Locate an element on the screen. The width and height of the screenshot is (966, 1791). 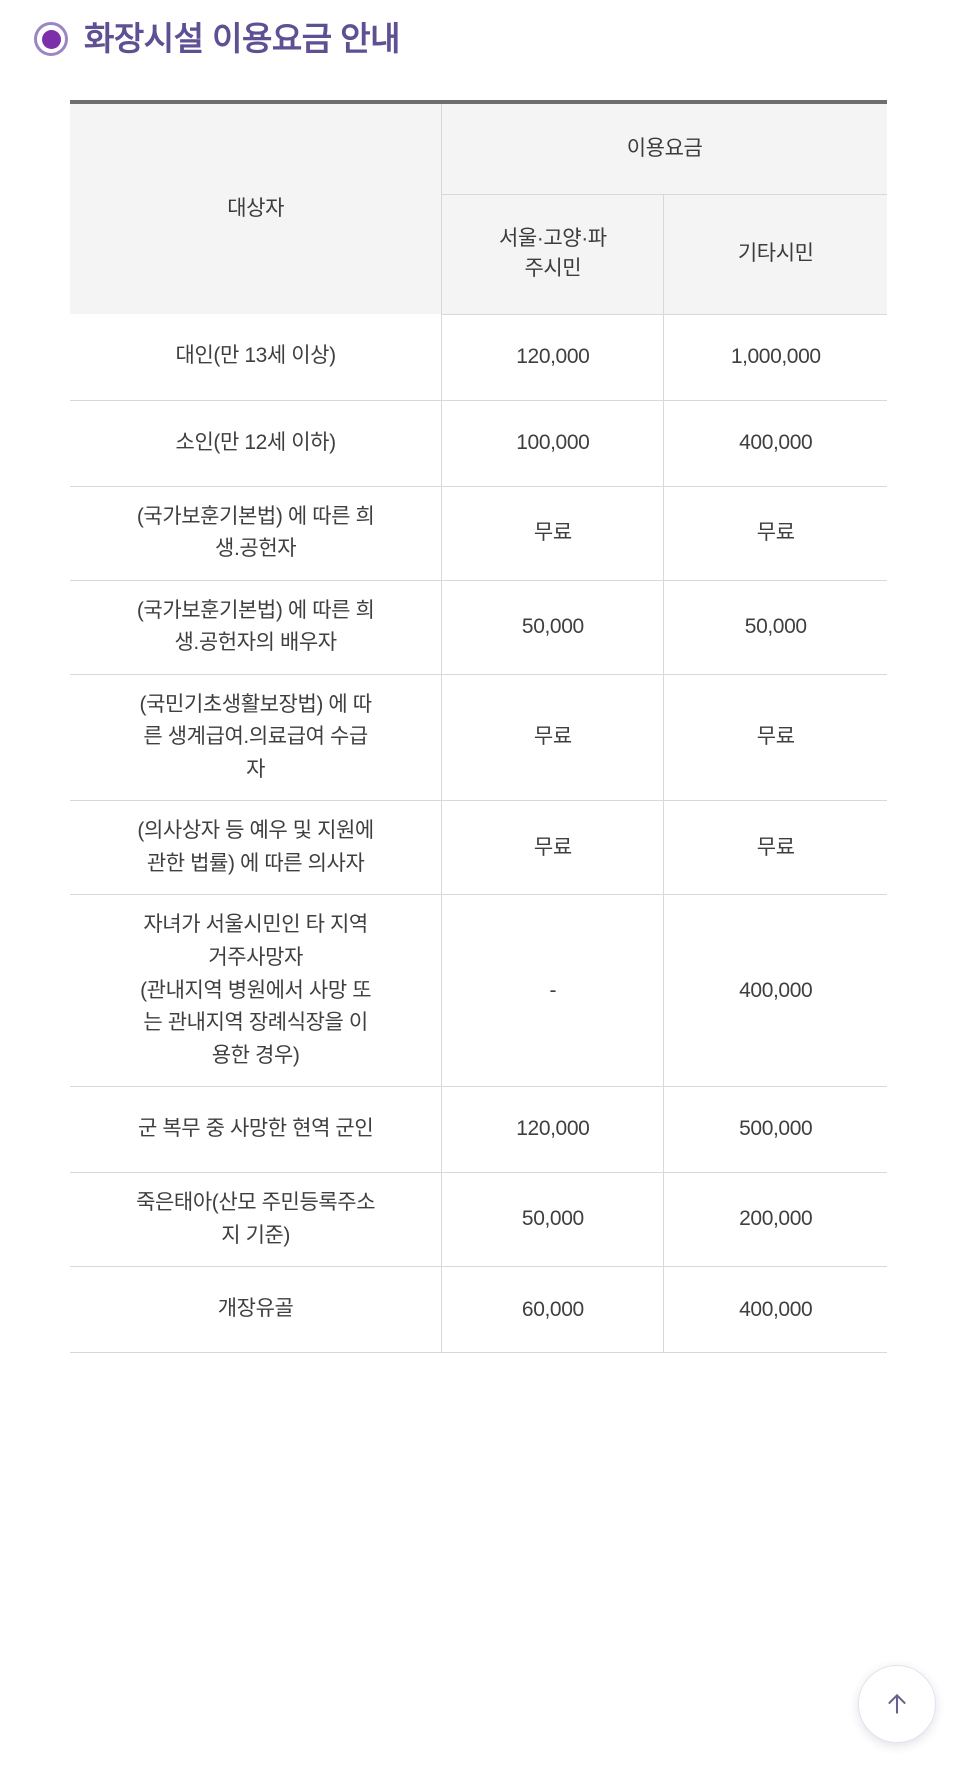
cell-target-line: 대인(만 13세 이상) is located at coordinates (256, 356).